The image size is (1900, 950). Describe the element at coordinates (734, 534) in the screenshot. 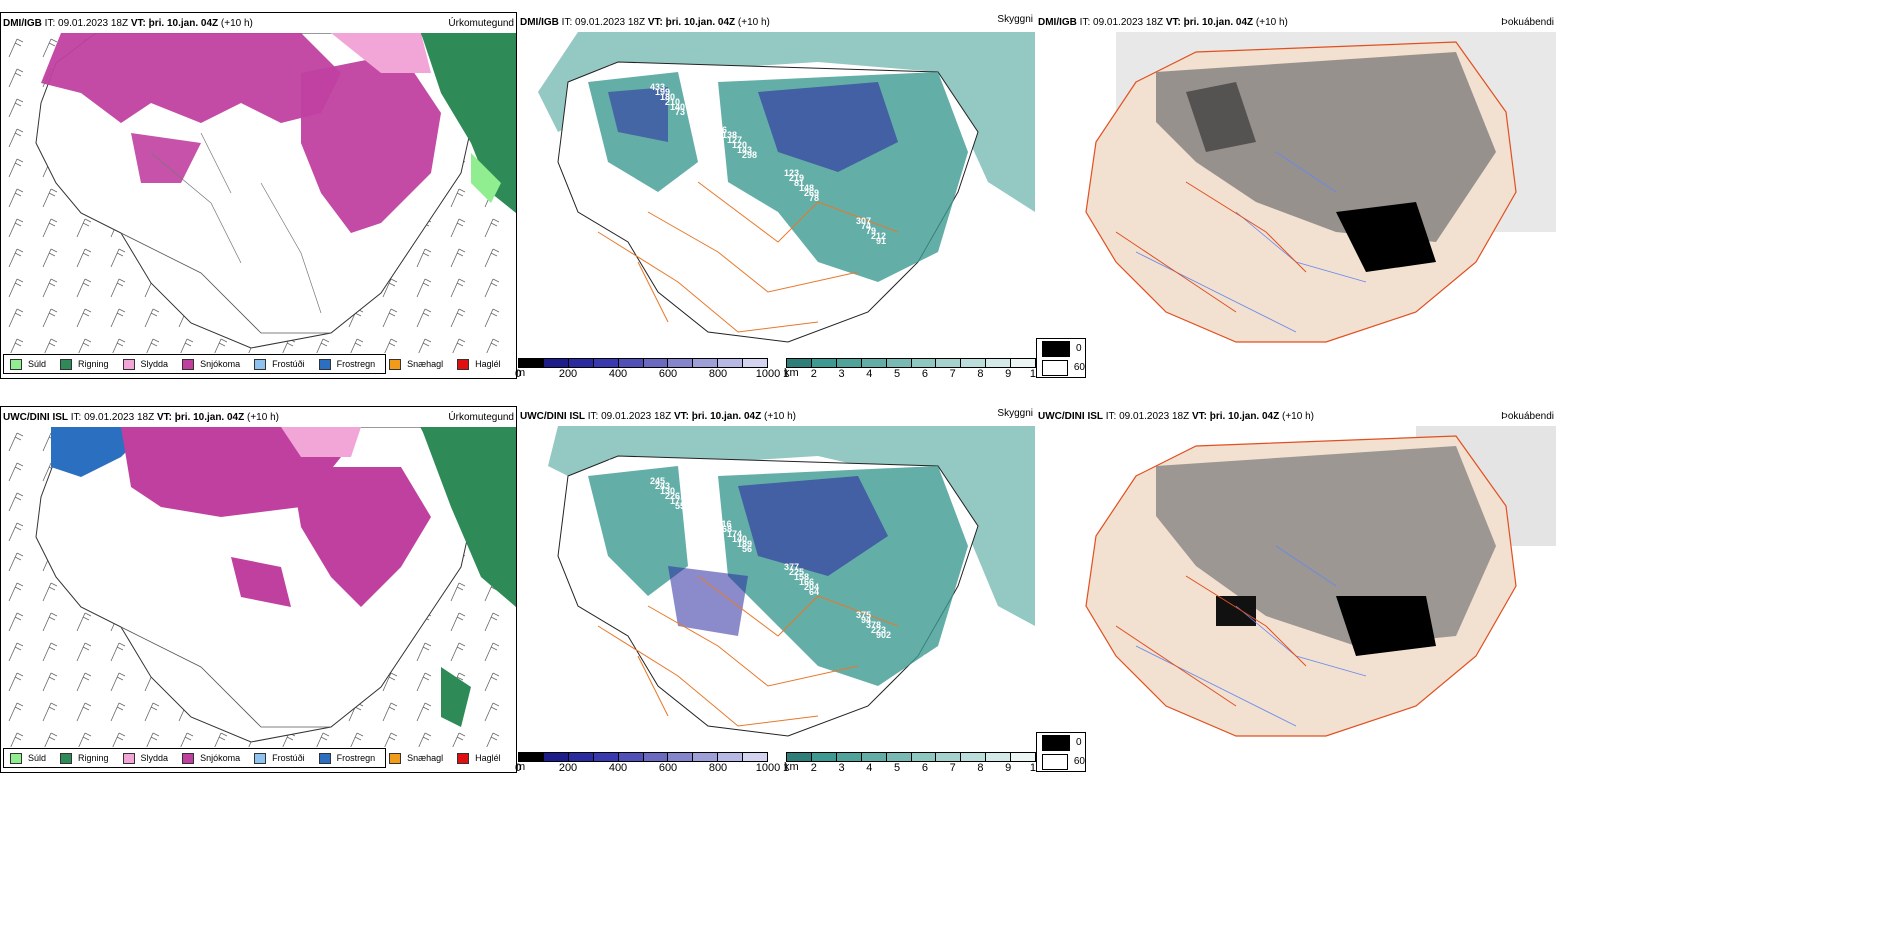

I see `visibility-value-label: 174` at that location.